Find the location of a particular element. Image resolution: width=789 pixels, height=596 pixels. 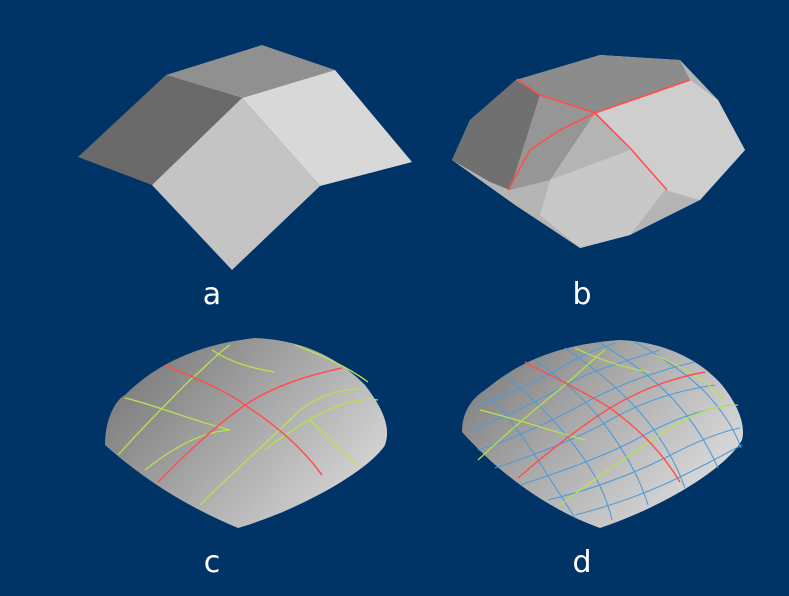

panel-label-d: d is located at coordinates (582, 562).